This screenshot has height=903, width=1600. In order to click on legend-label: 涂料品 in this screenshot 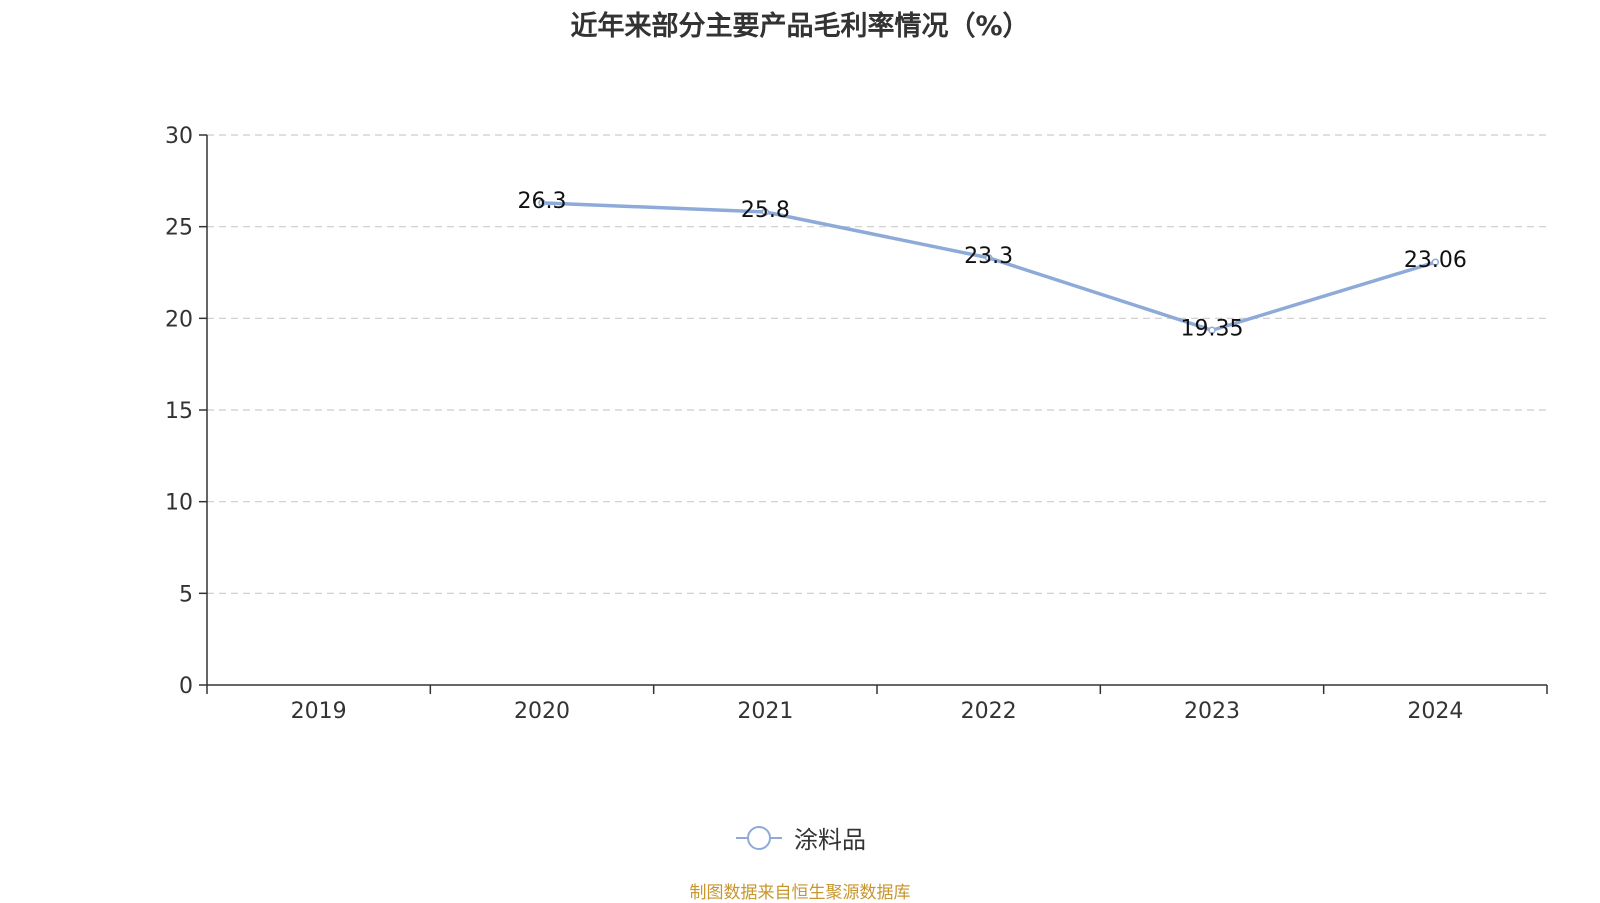, I will do `click(830, 840)`.